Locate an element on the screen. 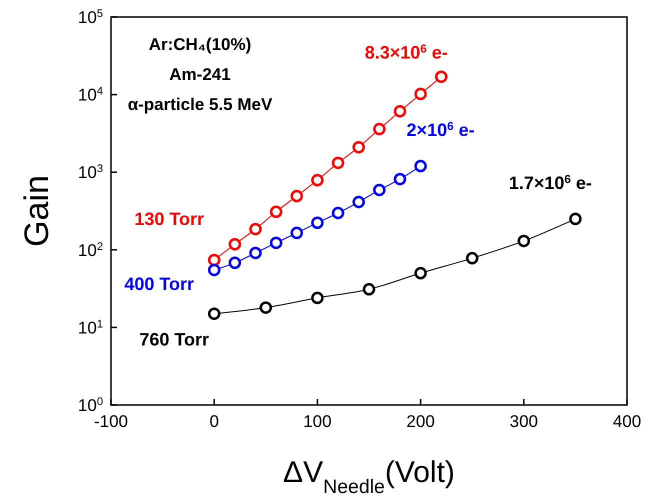 The width and height of the screenshot is (652, 504). annotation: 1.7×10$^{6}$ e- is located at coordinates (550, 182).